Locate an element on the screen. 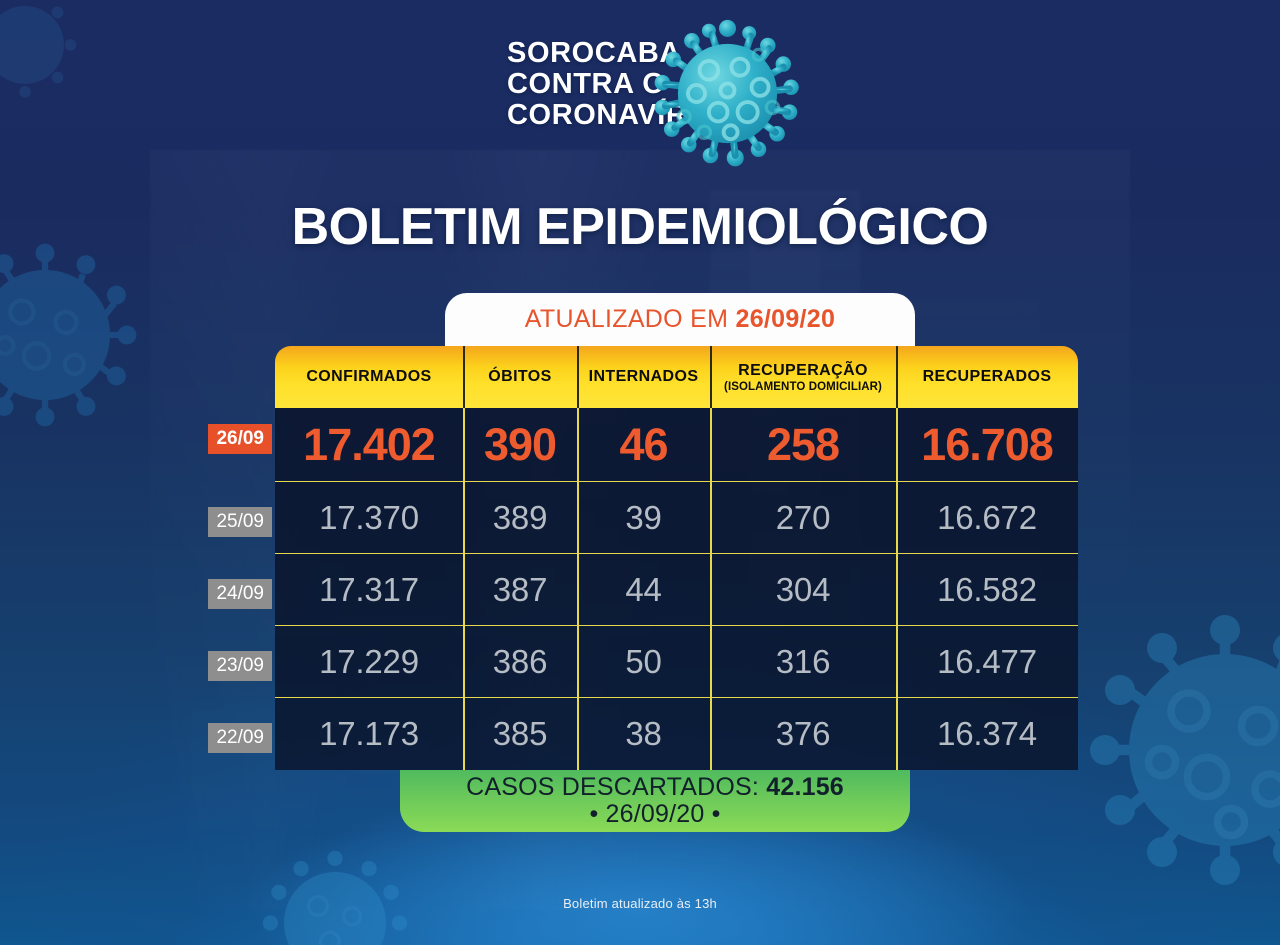  cell-internados: 39 is located at coordinates (643, 517).